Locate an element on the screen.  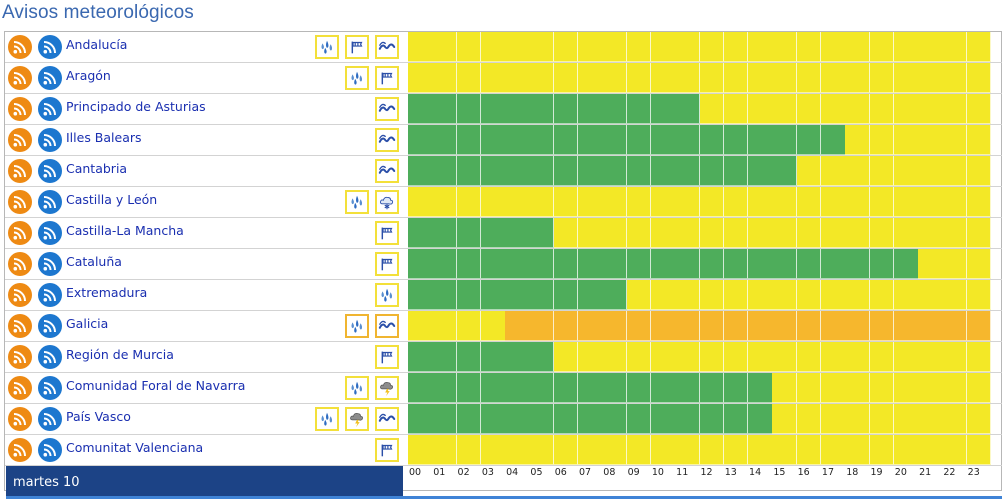
storm-icon is located at coordinates (357, 419).